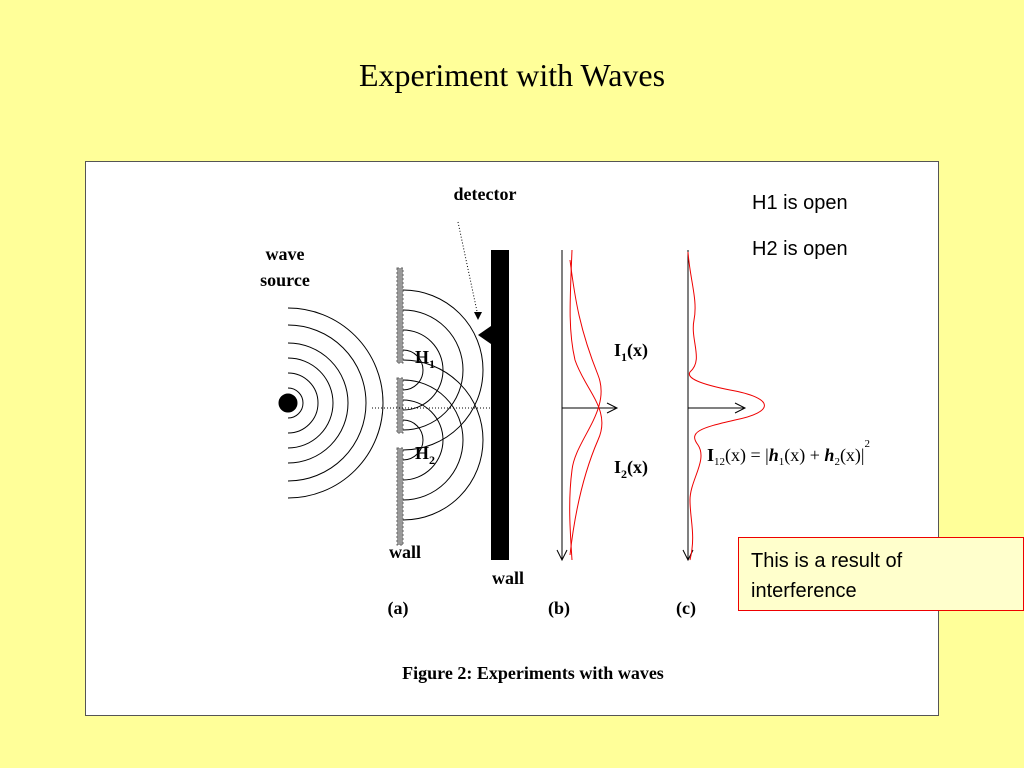 The height and width of the screenshot is (768, 1024). I want to click on formula-part: 1, so click(782, 462).